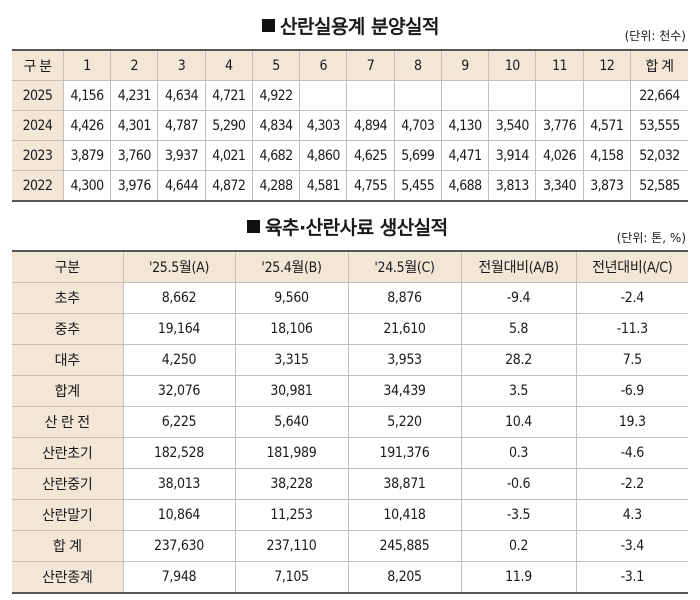 Image resolution: width=700 pixels, height=600 pixels. I want to click on table-cell: -3.5, so click(518, 515).